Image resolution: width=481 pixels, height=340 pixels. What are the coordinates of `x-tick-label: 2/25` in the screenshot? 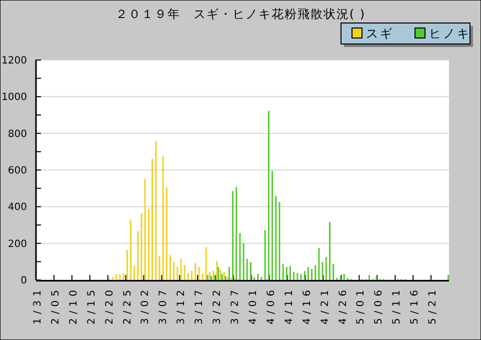 It's located at (128, 305).